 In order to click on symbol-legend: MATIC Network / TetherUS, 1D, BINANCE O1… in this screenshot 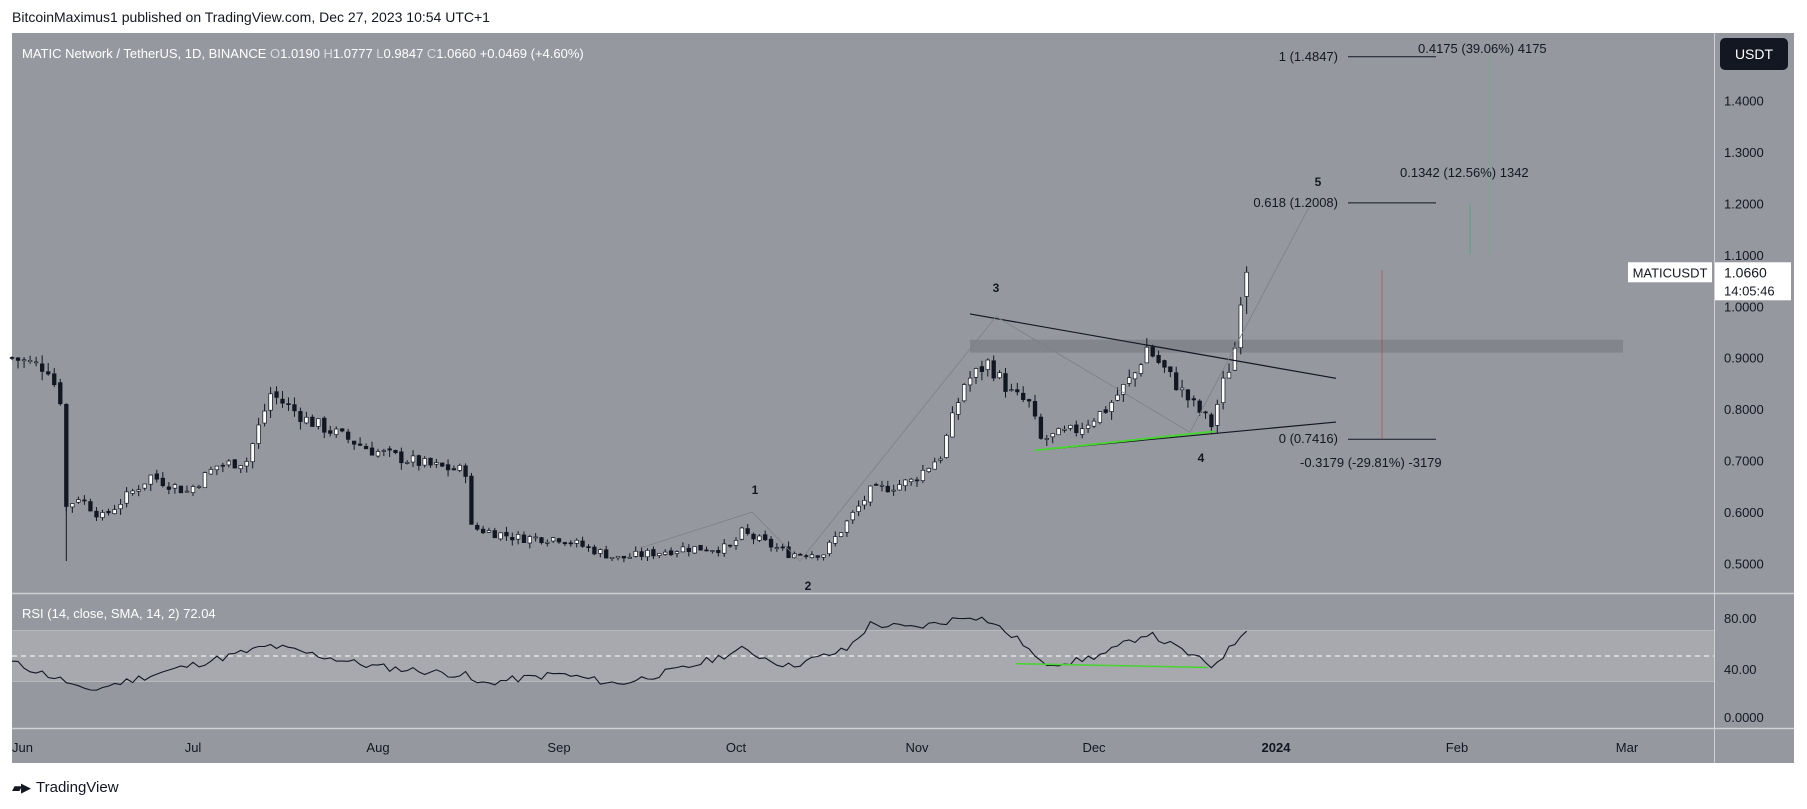, I will do `click(303, 53)`.